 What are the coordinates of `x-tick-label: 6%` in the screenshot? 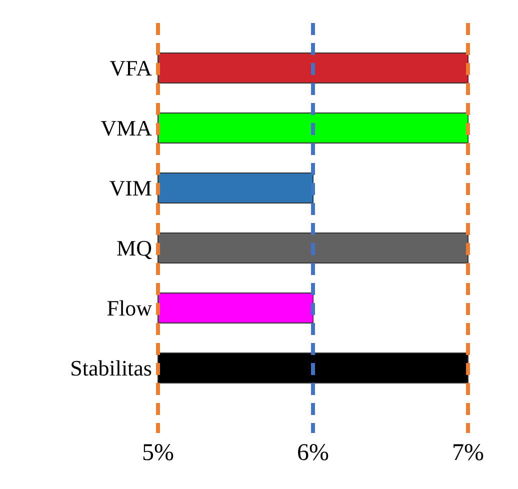 It's located at (313, 453).